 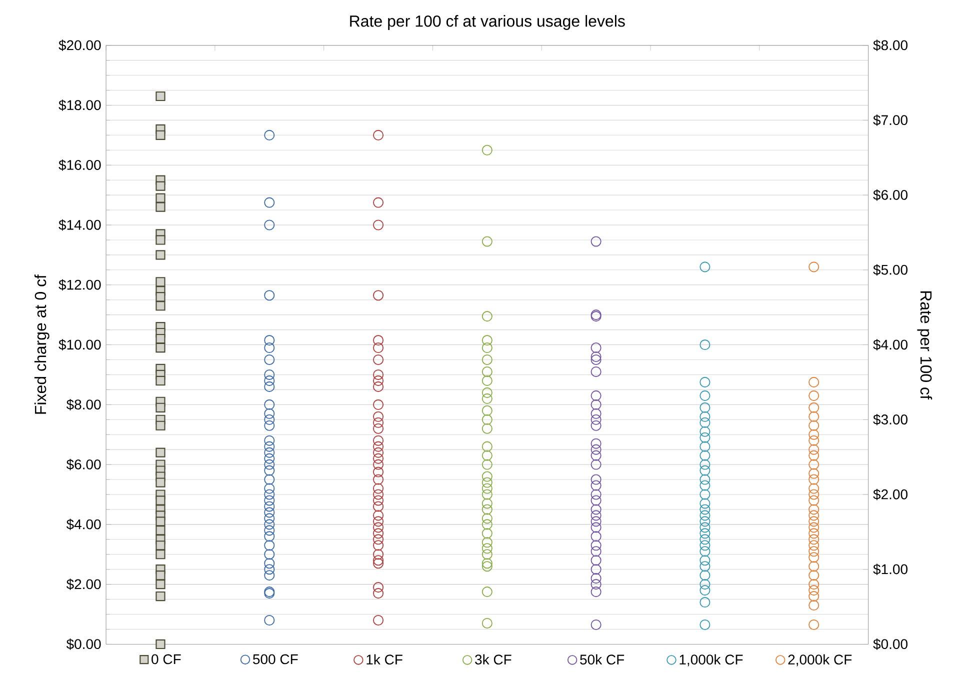 What do you see at coordinates (83, 524) in the screenshot?
I see `y-tick-label: $4.00` at bounding box center [83, 524].